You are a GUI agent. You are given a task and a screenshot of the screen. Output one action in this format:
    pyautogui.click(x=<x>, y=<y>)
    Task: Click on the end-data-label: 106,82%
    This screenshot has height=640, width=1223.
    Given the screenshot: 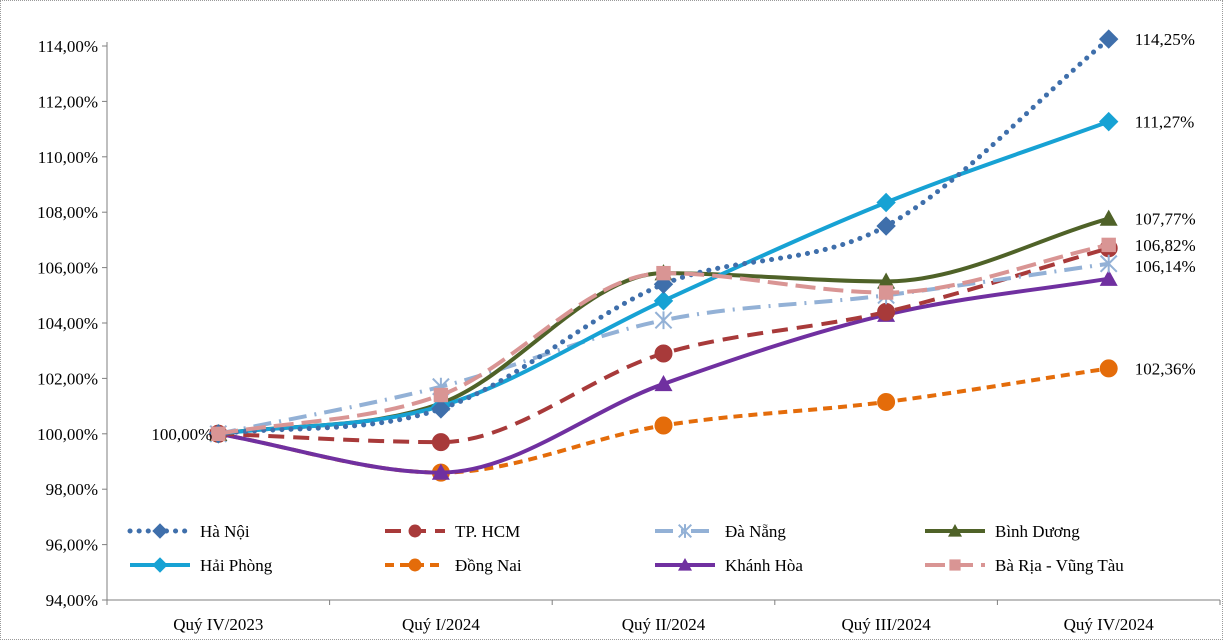 What is the action you would take?
    pyautogui.click(x=1165, y=245)
    